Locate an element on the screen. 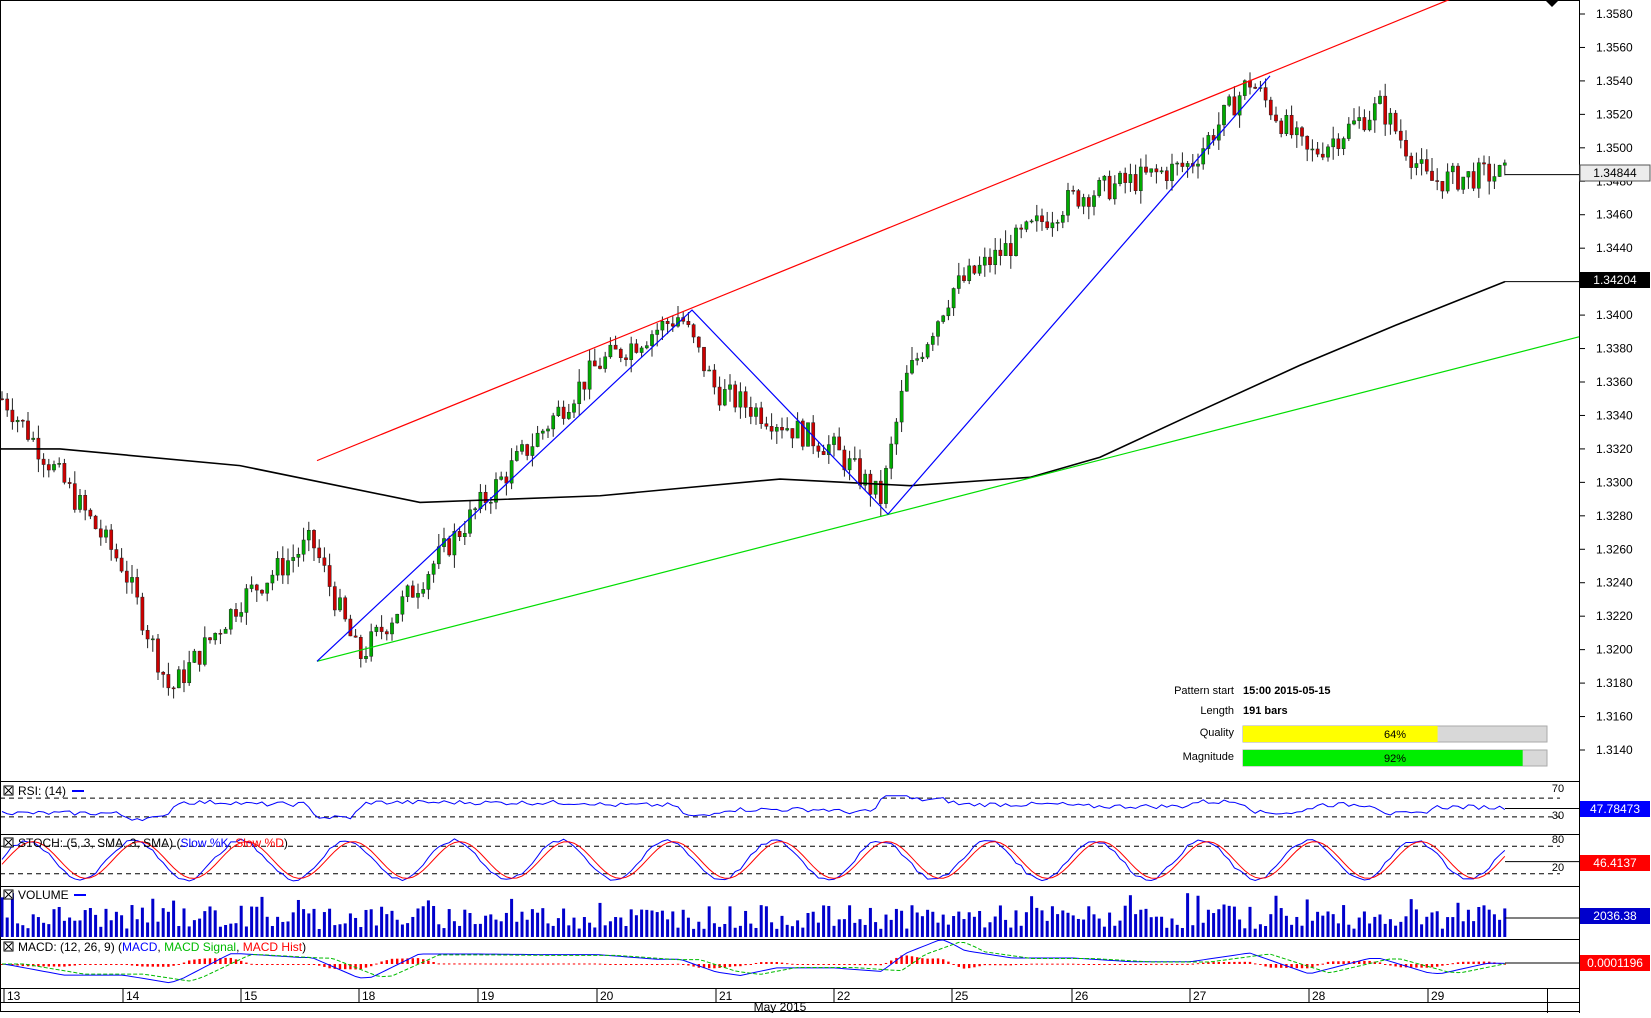 Image resolution: width=1651 pixels, height=1018 pixels. last-price-badge-text: 1.34844 is located at coordinates (1615, 173).